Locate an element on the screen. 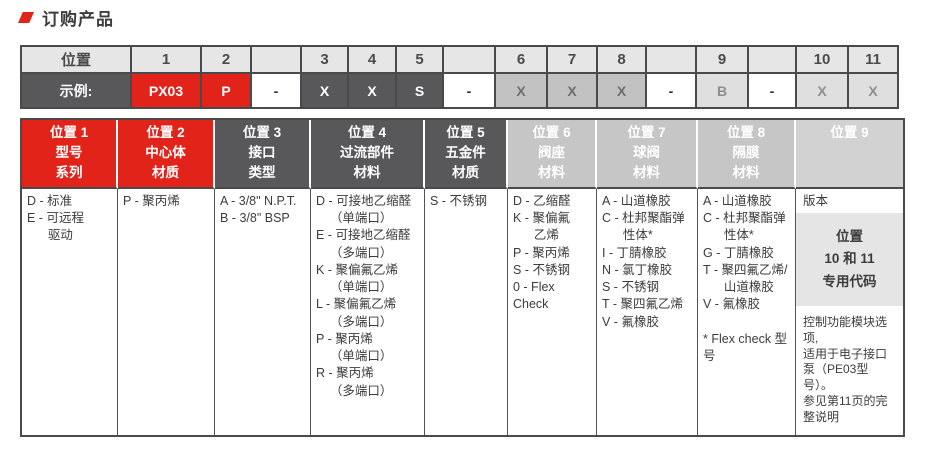 This screenshot has height=449, width=935. spec-header-pos2-title: 位置 2 is located at coordinates (165, 132).